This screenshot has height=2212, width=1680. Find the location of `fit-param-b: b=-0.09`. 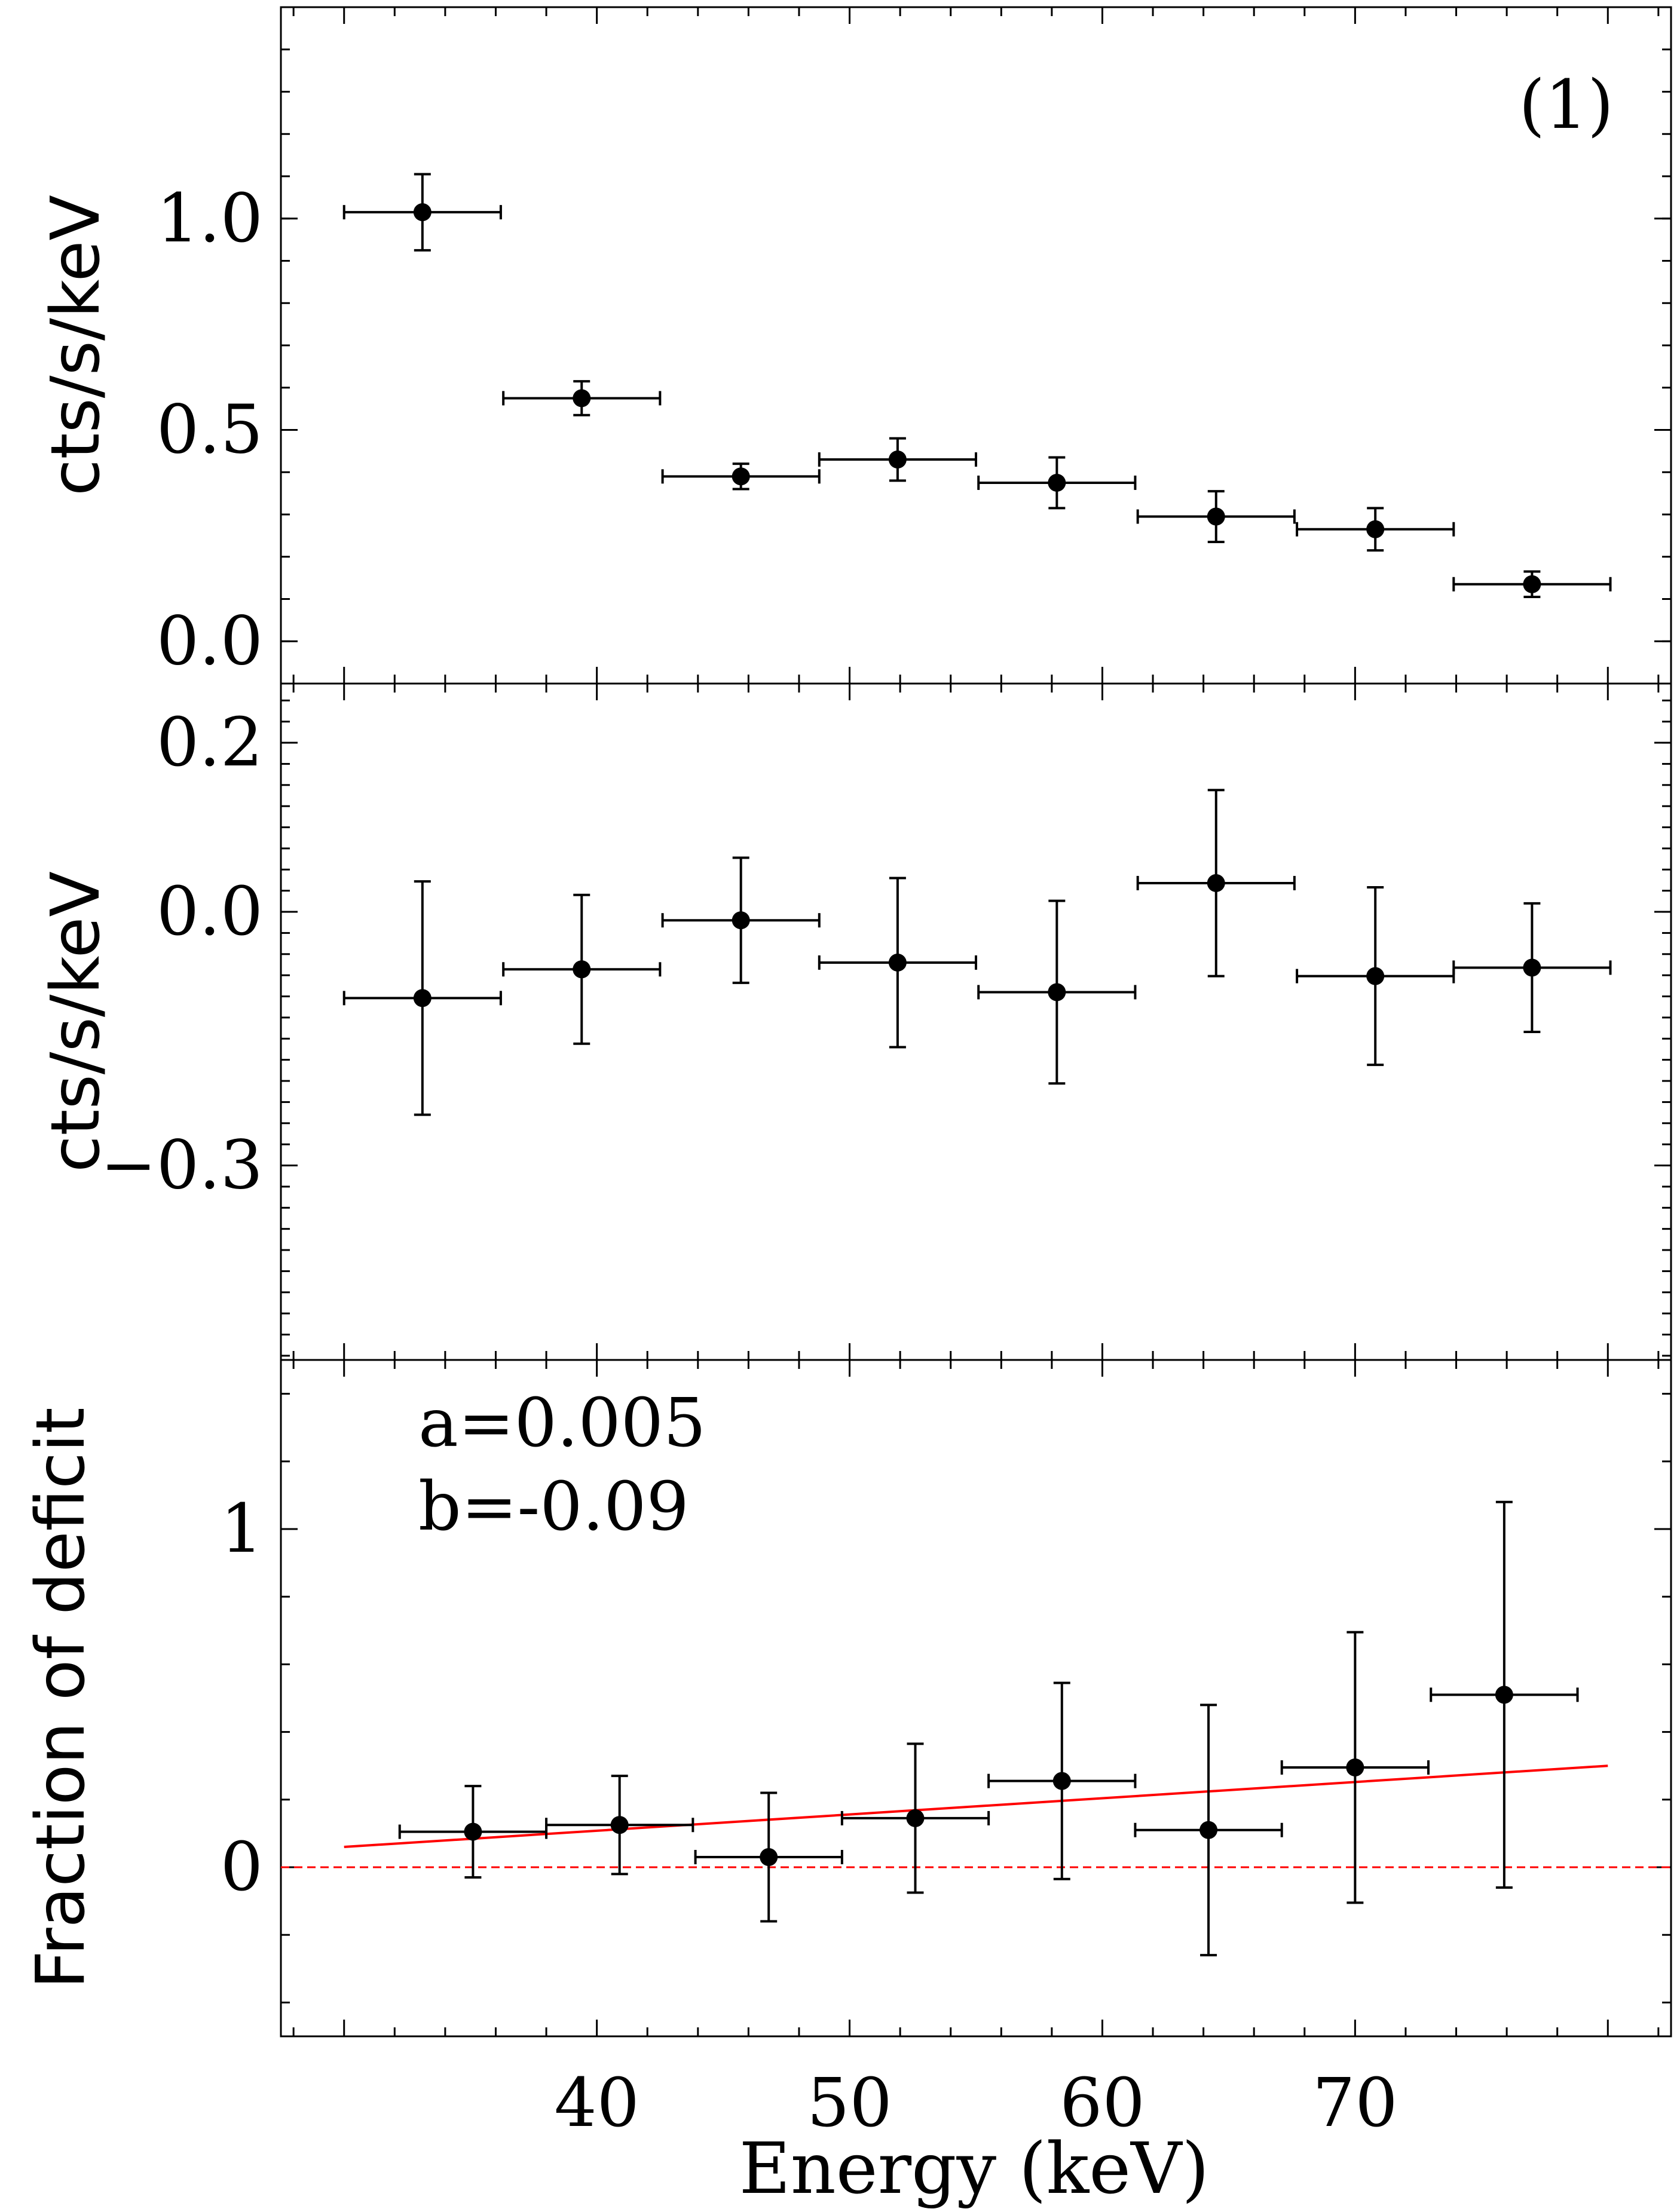

fit-param-b: b=-0.09 is located at coordinates (553, 1507).